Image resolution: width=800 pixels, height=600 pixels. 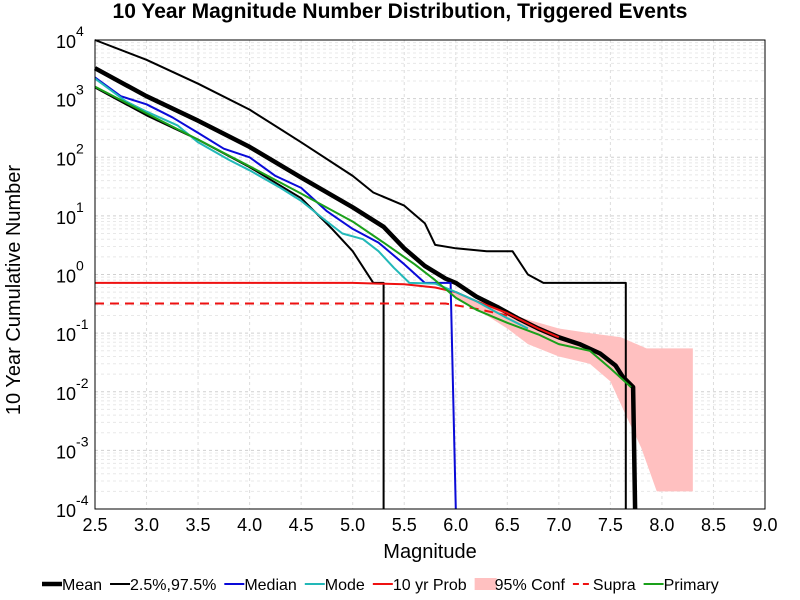 What do you see at coordinates (70, 96) in the screenshot?
I see `y-tick-label: 10³` at bounding box center [70, 96].